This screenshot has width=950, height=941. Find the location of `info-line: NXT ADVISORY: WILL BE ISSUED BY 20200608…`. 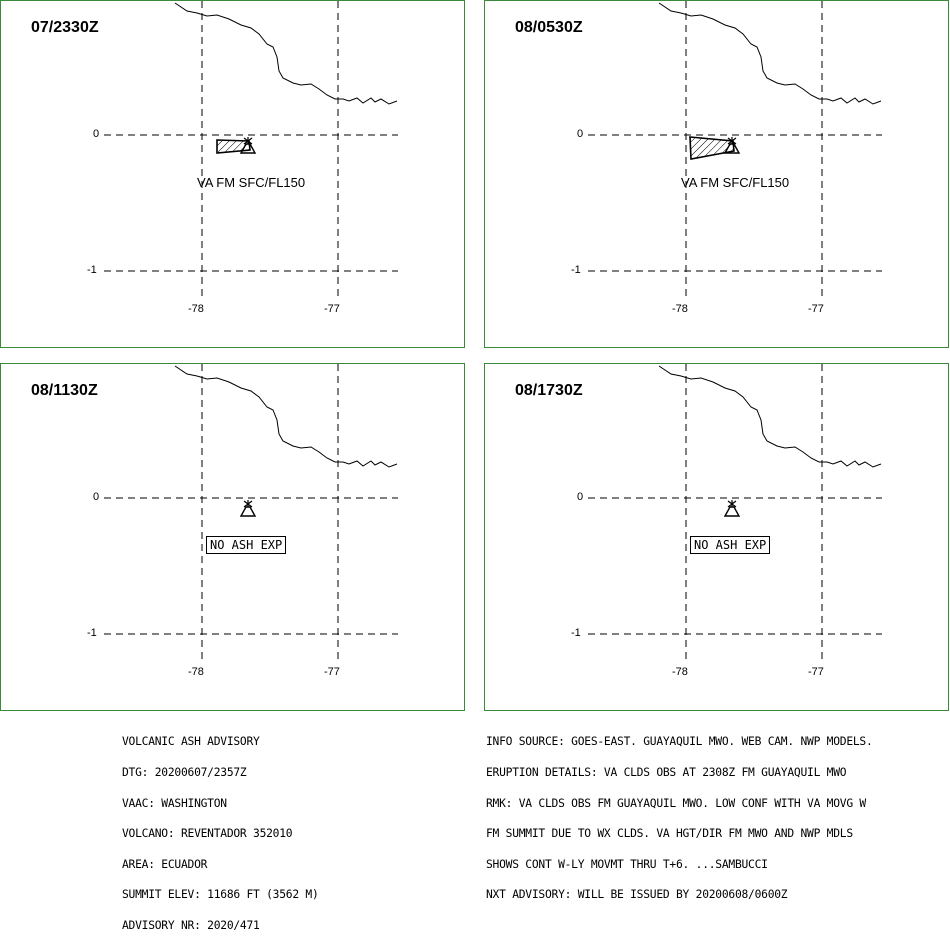

info-line: NXT ADVISORY: WILL BE ISSUED BY 20200608… is located at coordinates (637, 895).